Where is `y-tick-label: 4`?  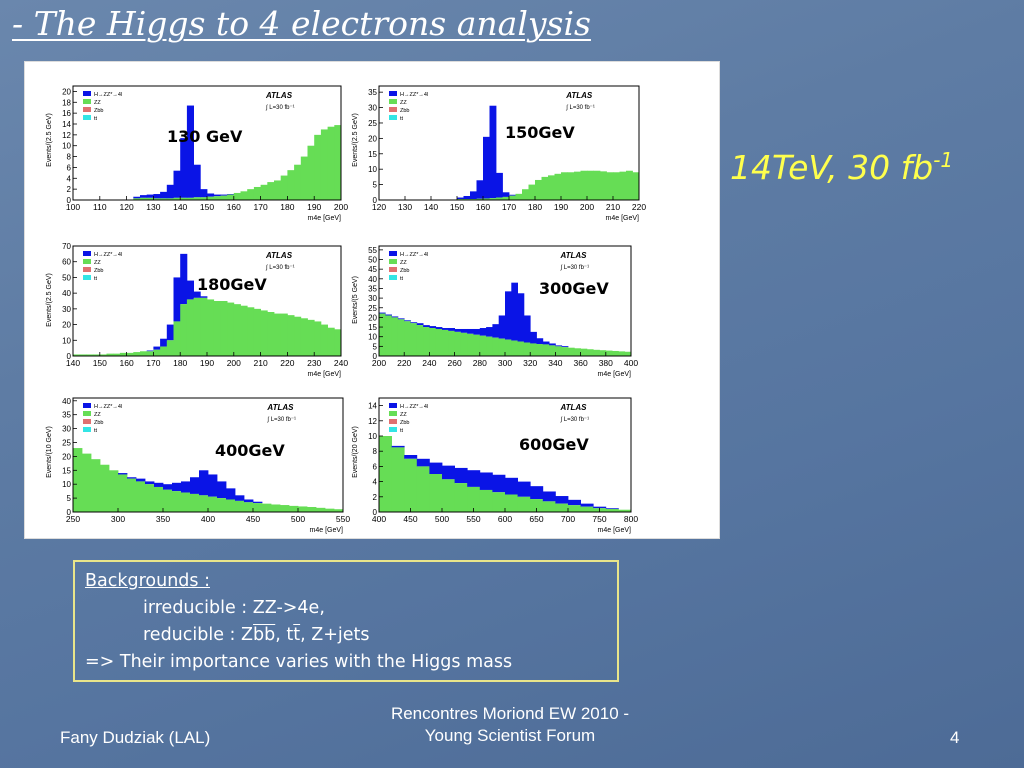 y-tick-label: 4 is located at coordinates (69, 178).